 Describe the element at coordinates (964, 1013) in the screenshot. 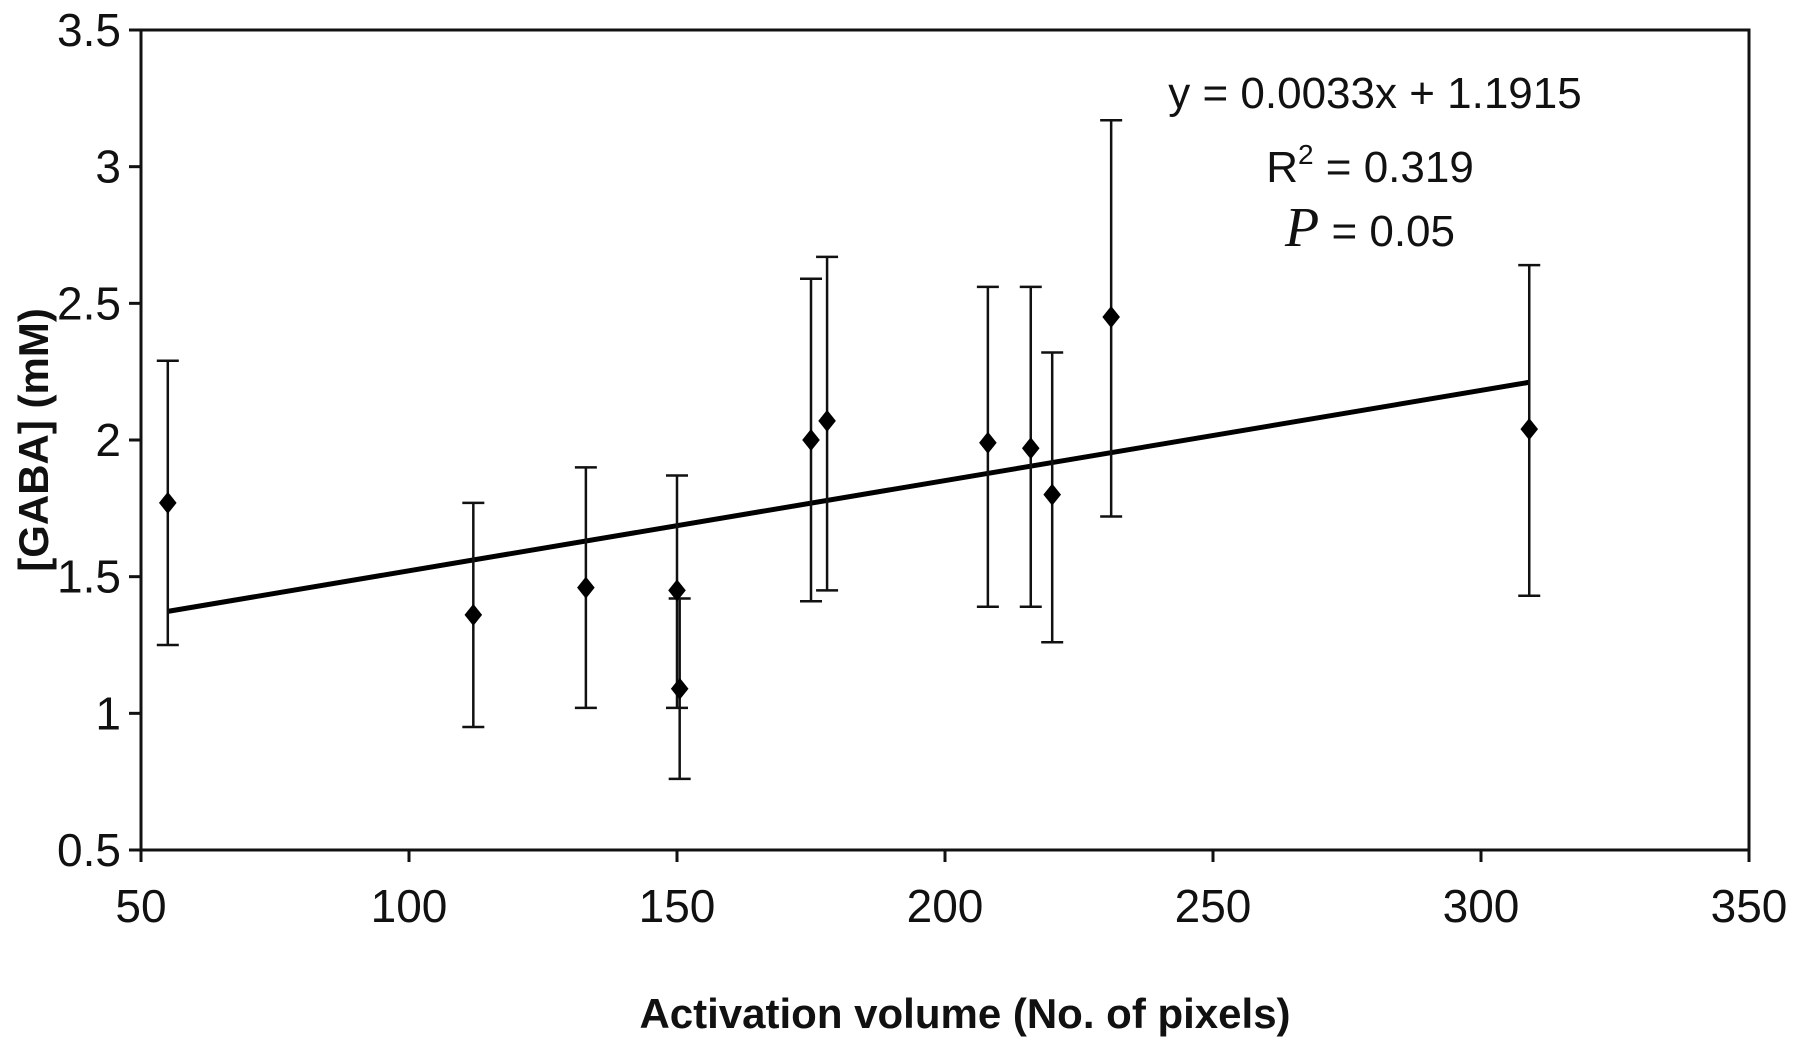

I see `x-axis-title: Activation volume (No. of pixels)` at that location.